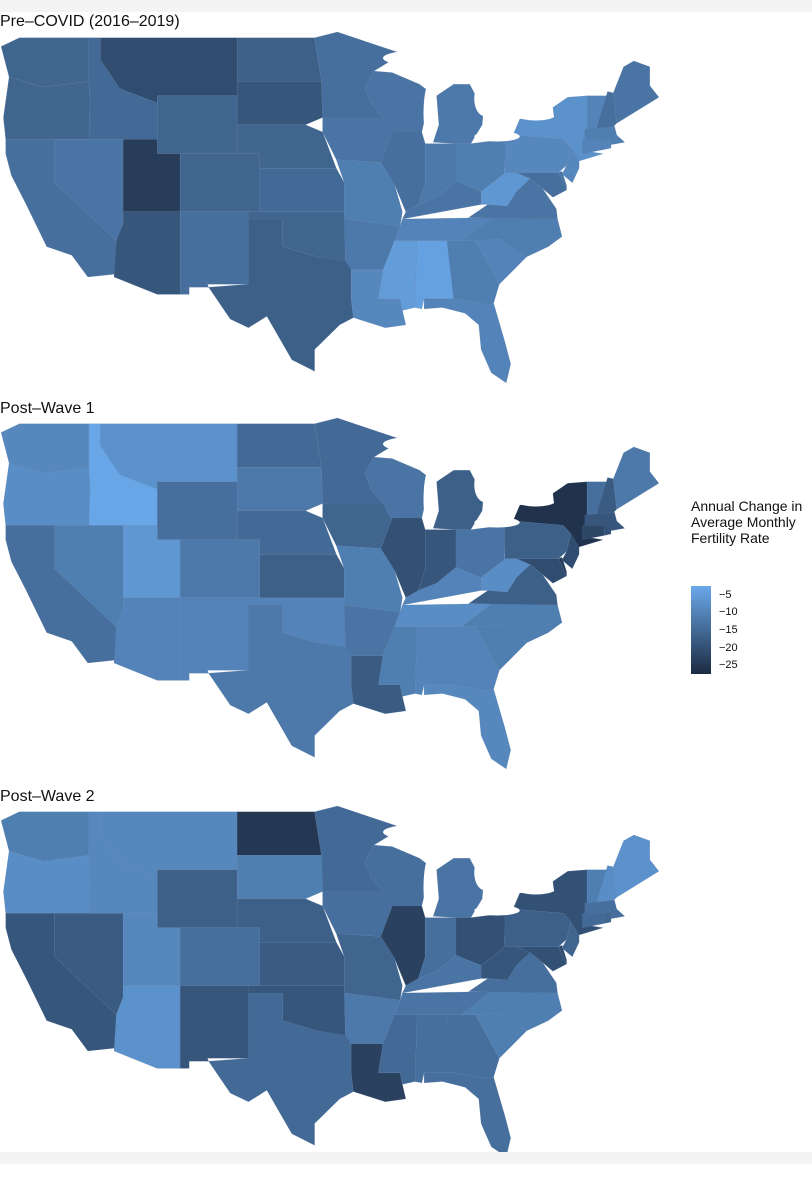 The height and width of the screenshot is (1186, 812). Describe the element at coordinates (730, 538) in the screenshot. I see `legend-title-line-3: Fertility Rate` at that location.